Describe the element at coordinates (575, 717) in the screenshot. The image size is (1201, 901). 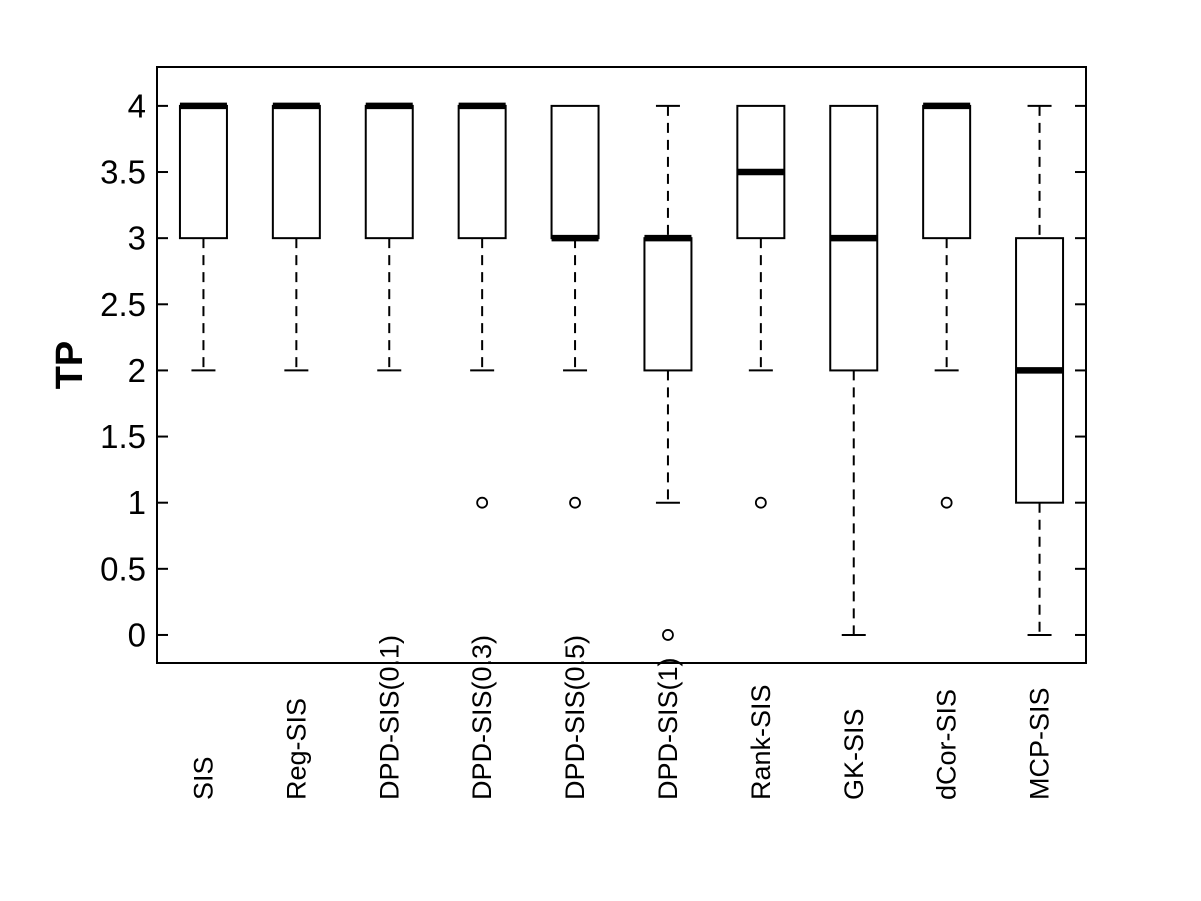
I see `x-tick-label: DPD-SIS(0.5)` at that location.